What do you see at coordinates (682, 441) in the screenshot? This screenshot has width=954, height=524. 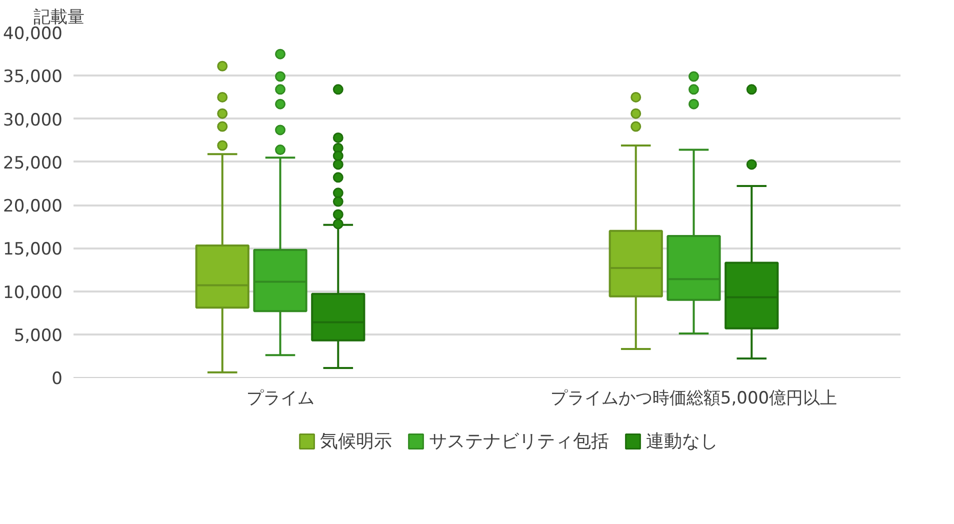 I see `legend-label: 連動なし` at bounding box center [682, 441].